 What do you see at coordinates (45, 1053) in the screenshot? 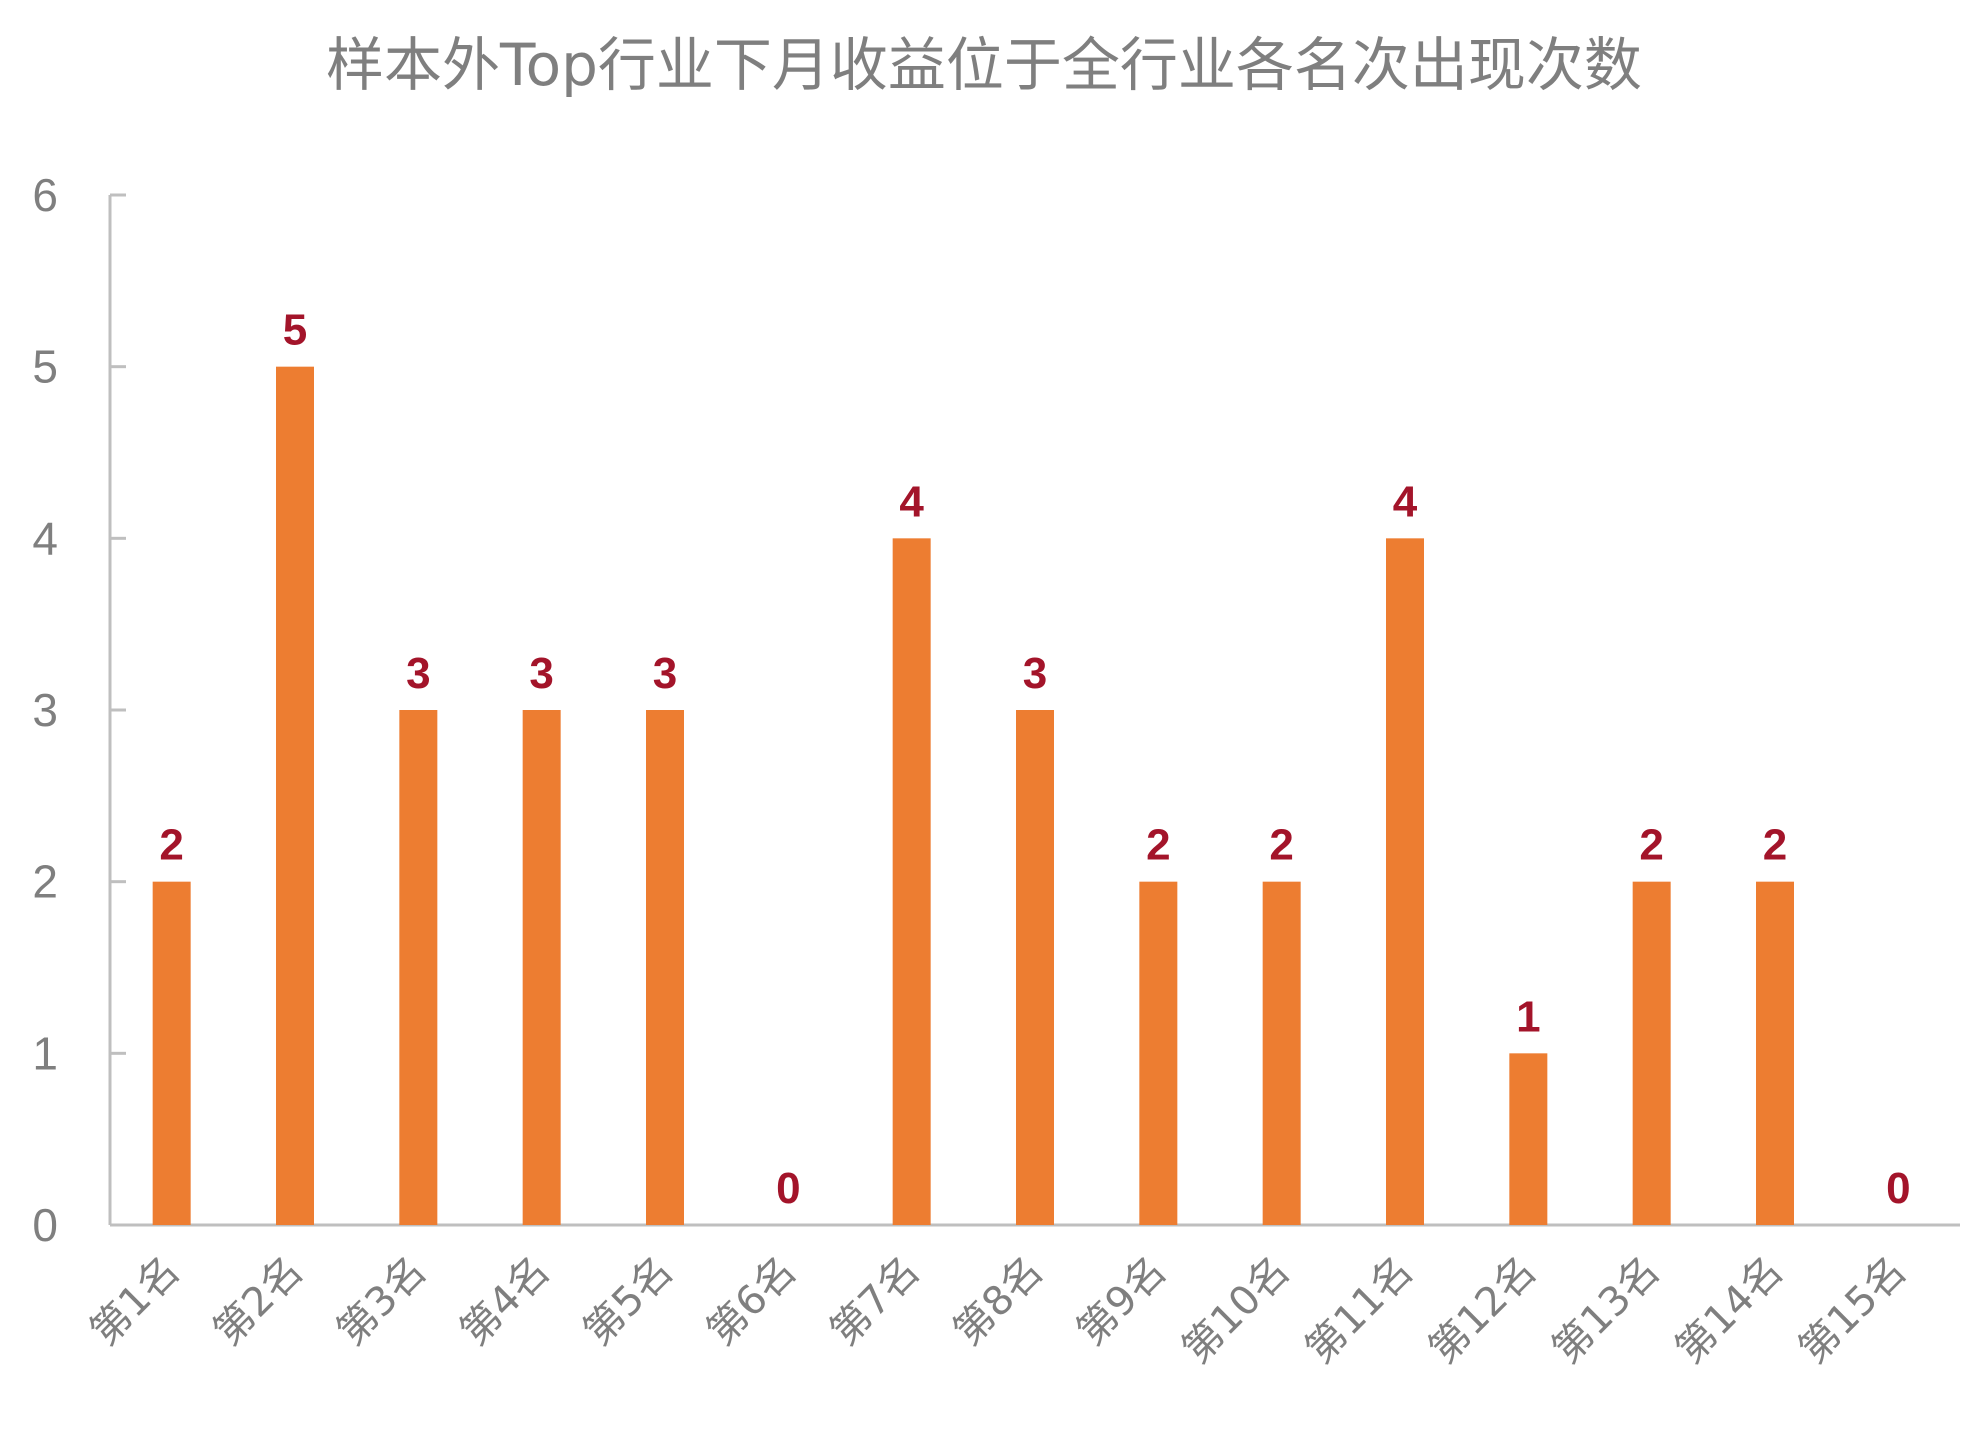
I see `y-tick-label: 1` at bounding box center [45, 1053].